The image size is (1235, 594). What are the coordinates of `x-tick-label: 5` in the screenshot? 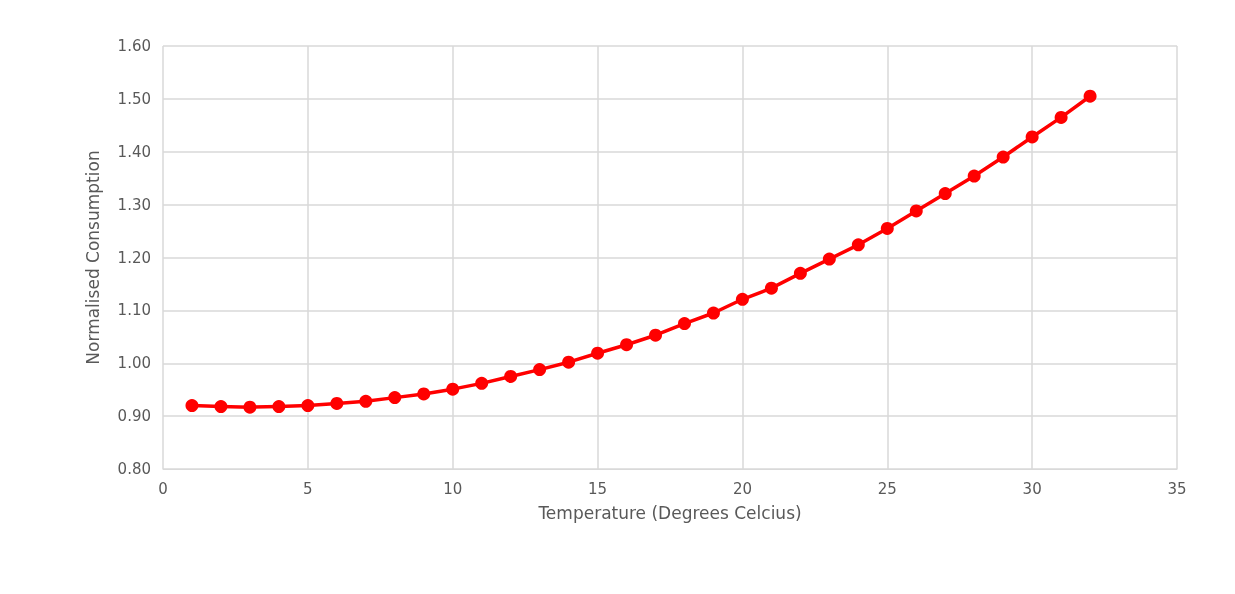 It's located at (308, 488).